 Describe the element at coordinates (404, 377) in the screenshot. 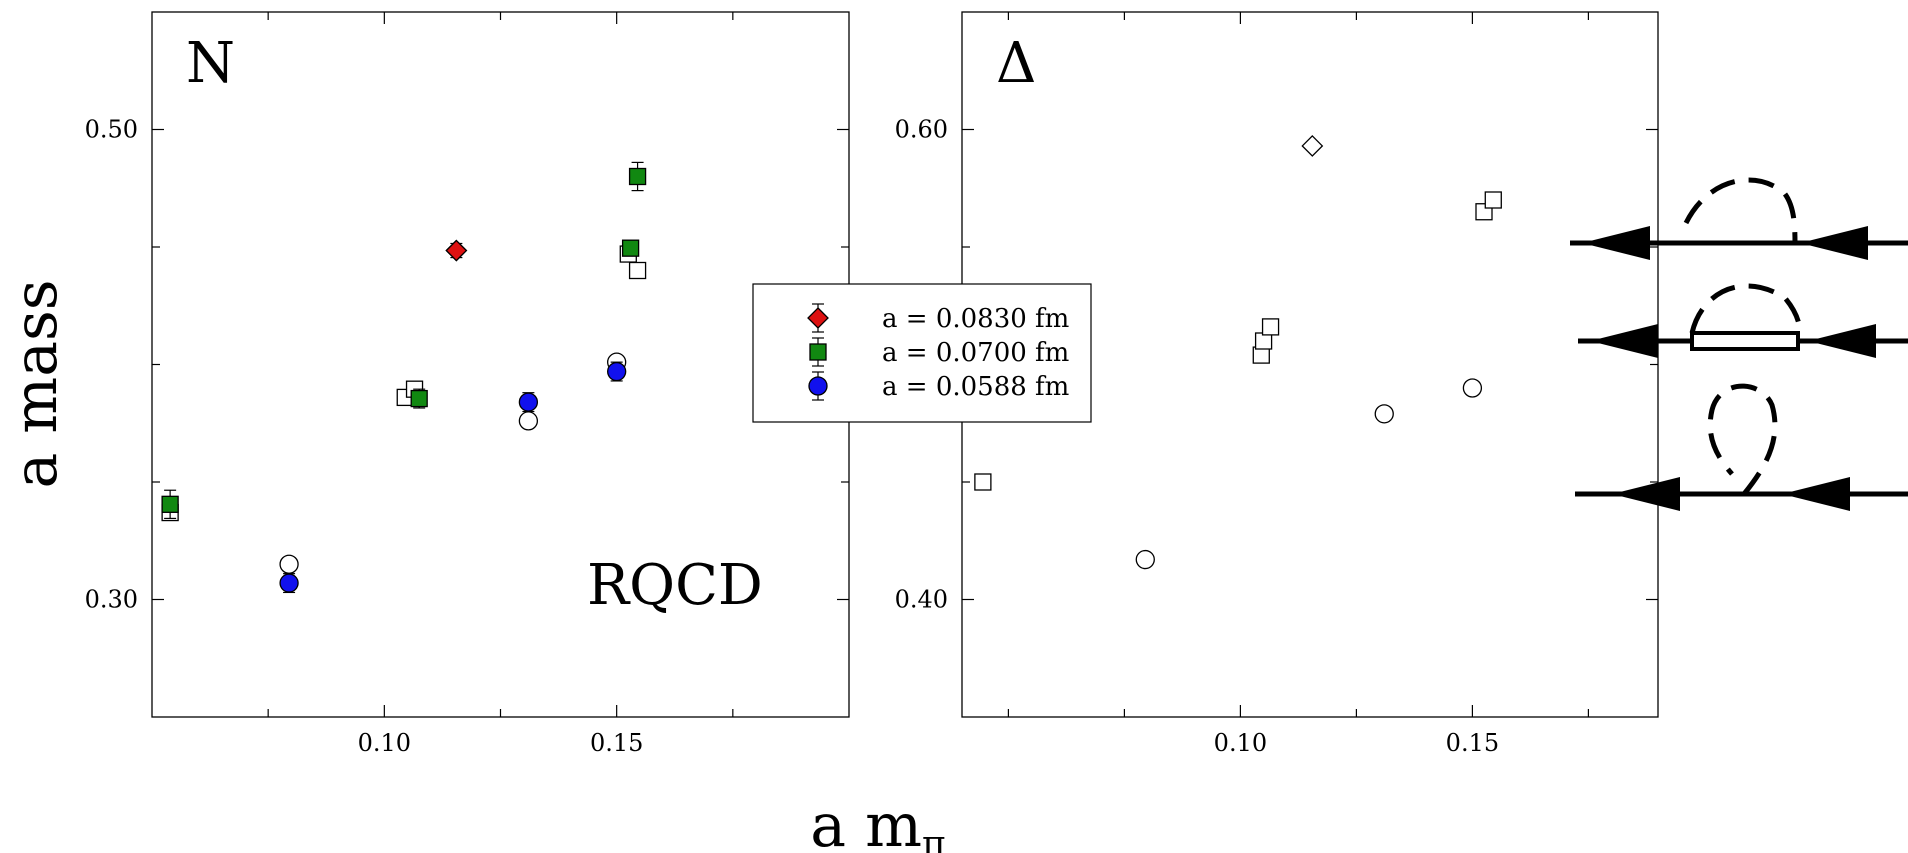

I see `panel-nucleon-marks` at that location.